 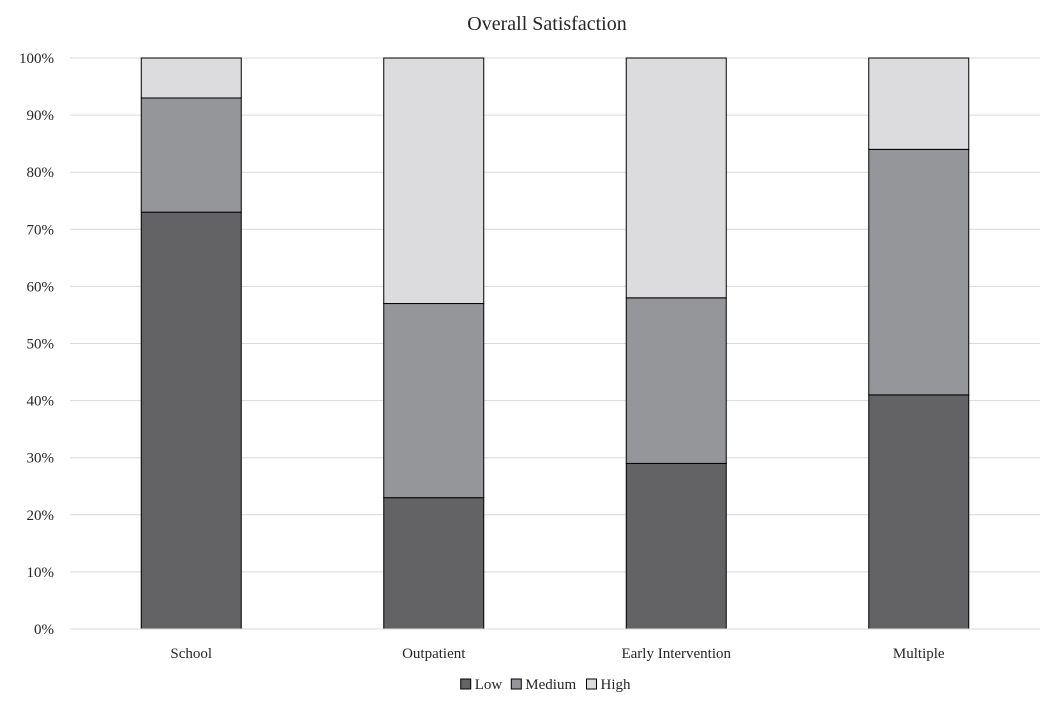 What do you see at coordinates (516, 684) in the screenshot?
I see `legend-swatch-medium` at bounding box center [516, 684].